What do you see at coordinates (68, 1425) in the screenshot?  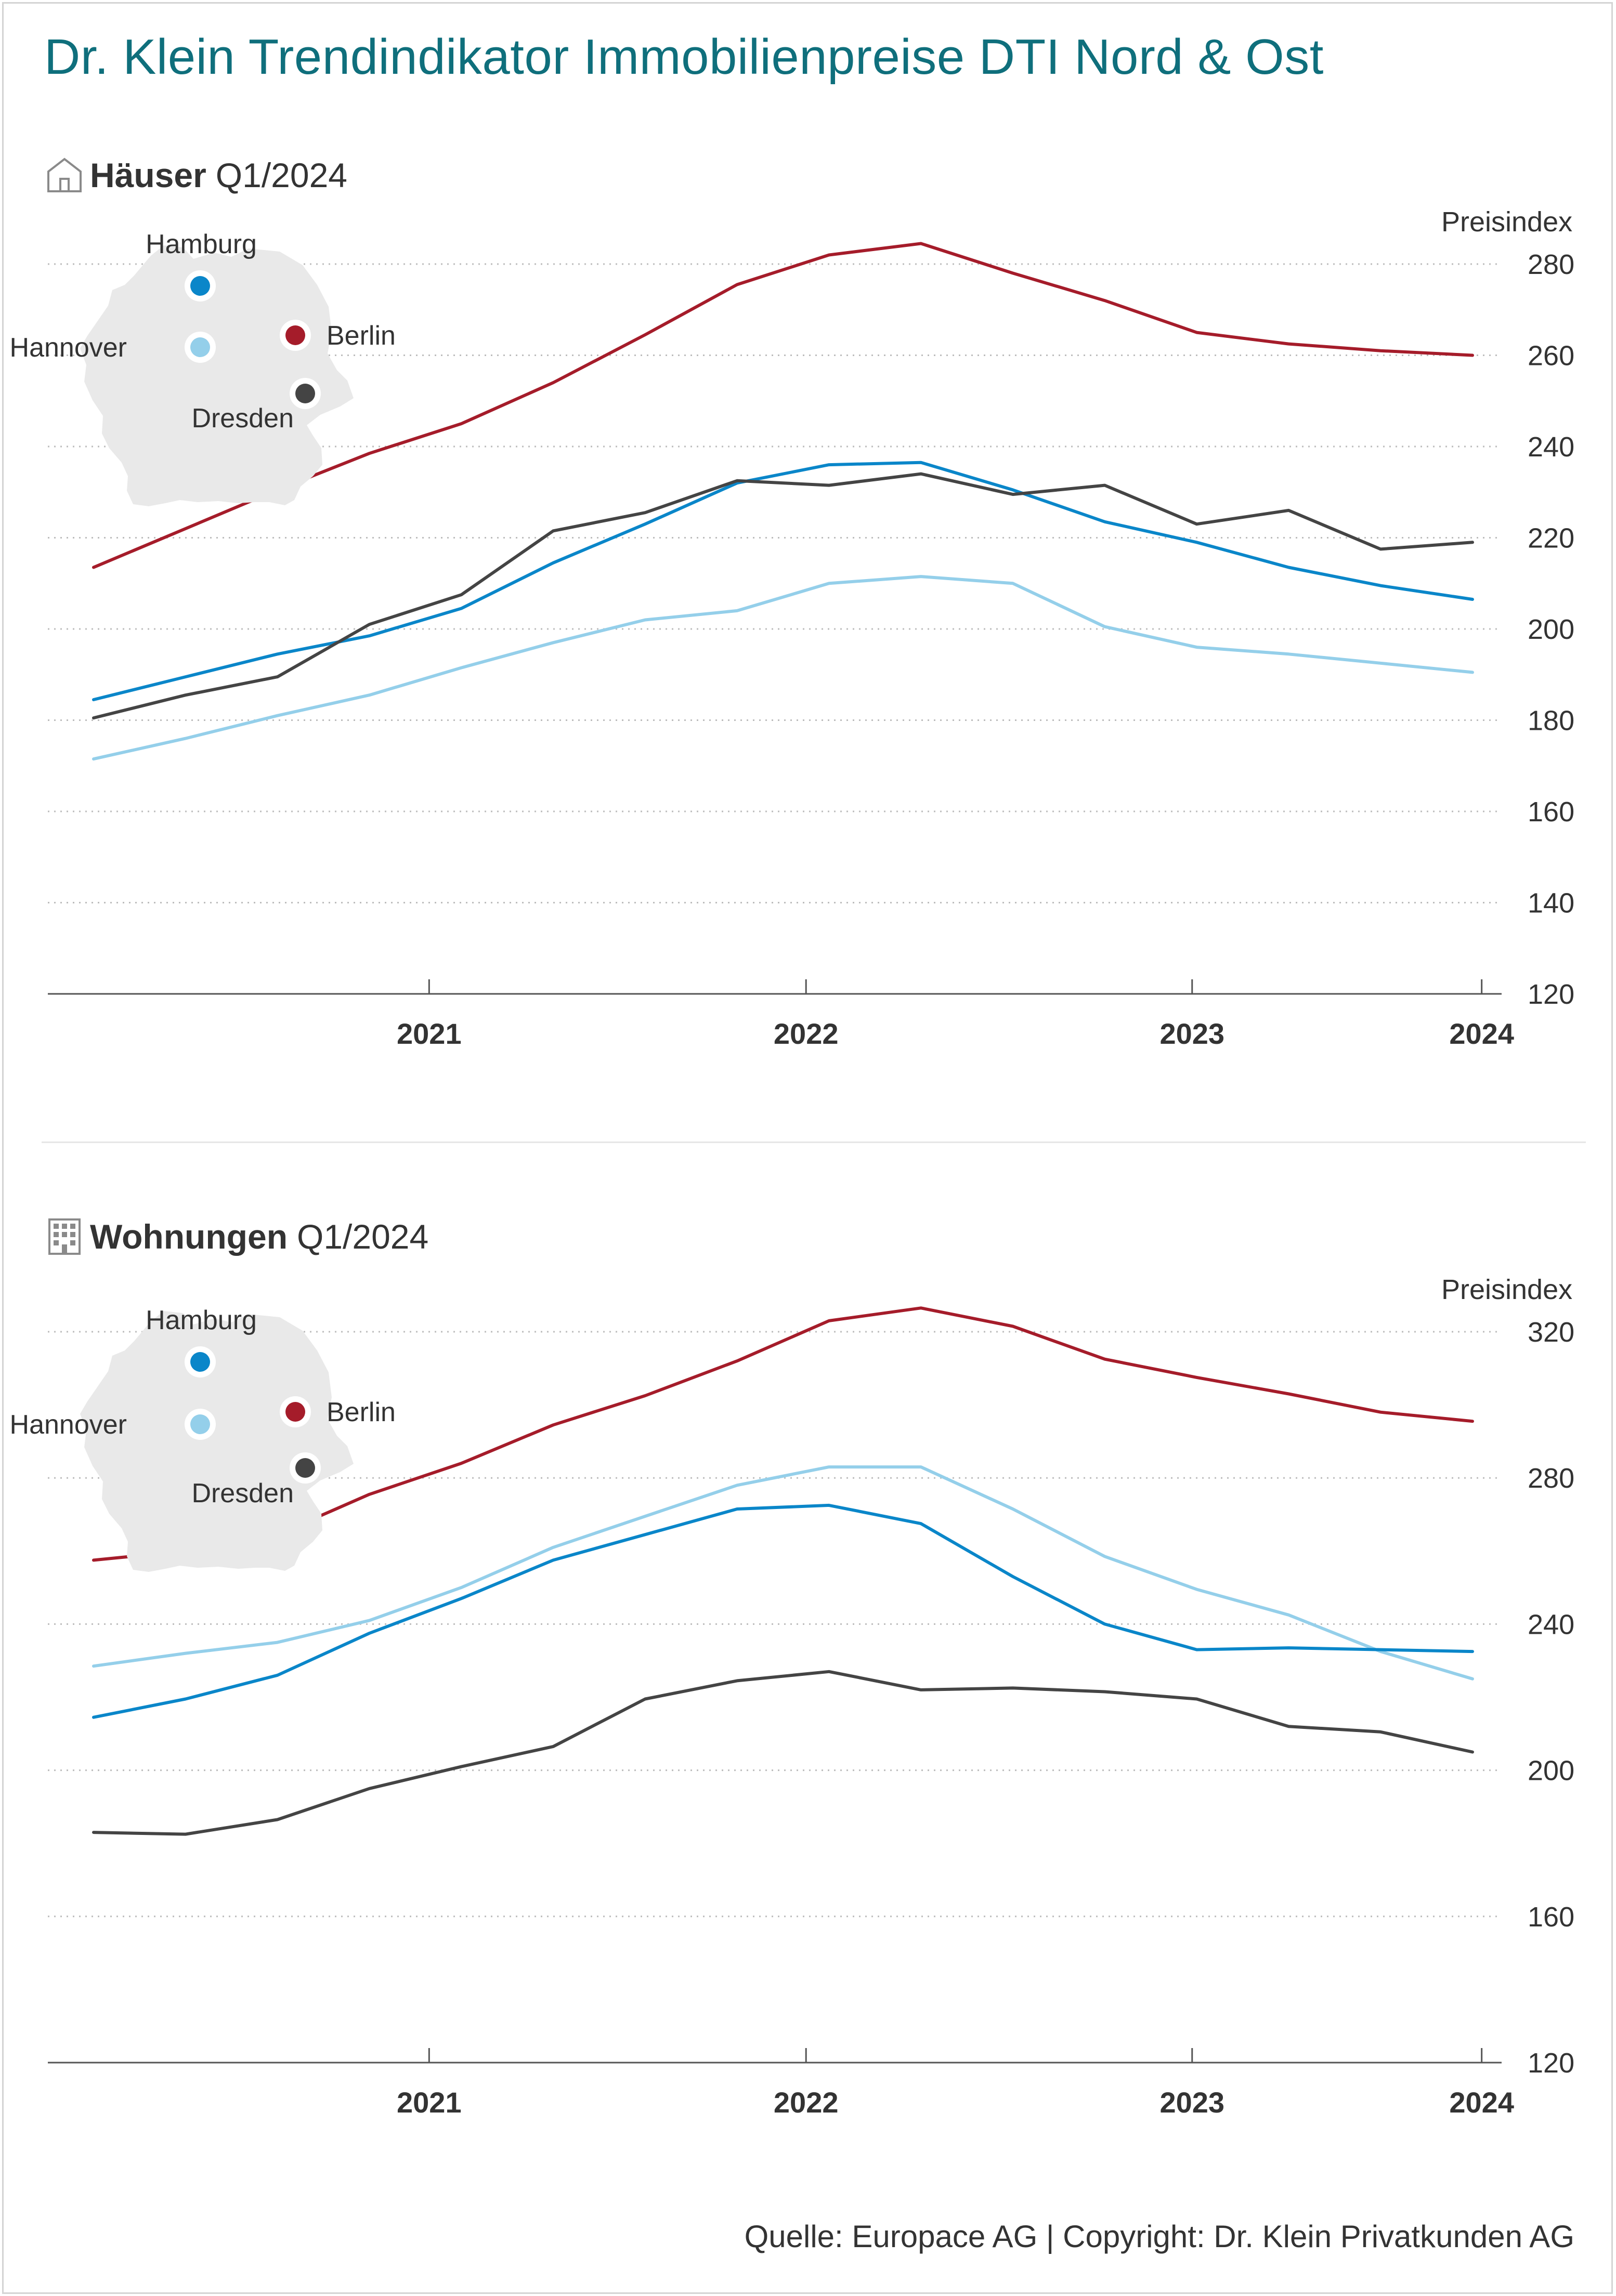 I see `flats-map-label-hannover: Hannover` at bounding box center [68, 1425].